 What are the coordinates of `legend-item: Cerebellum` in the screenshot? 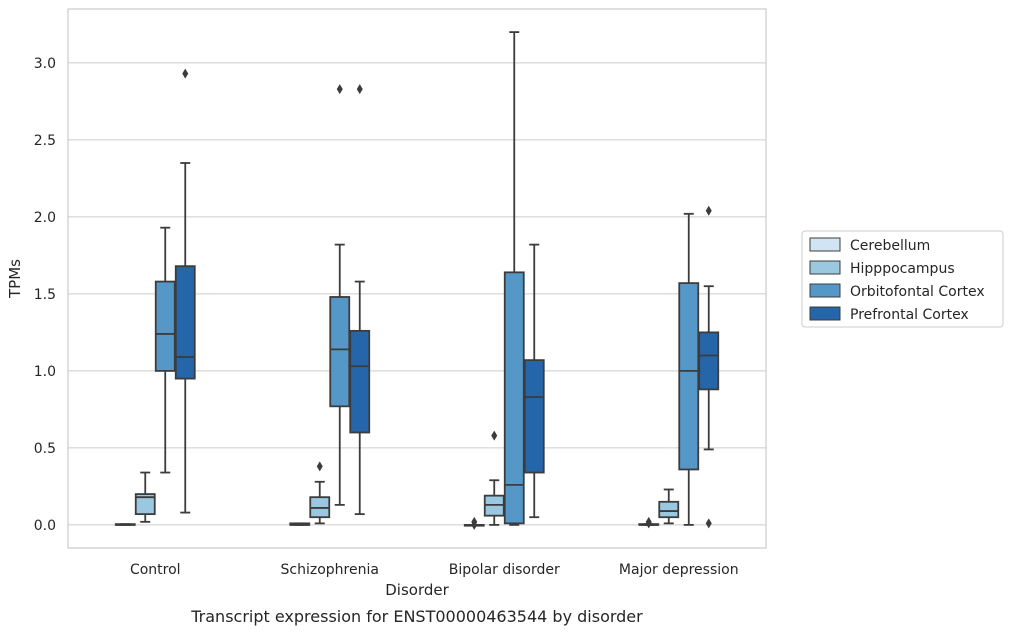 It's located at (869, 245).